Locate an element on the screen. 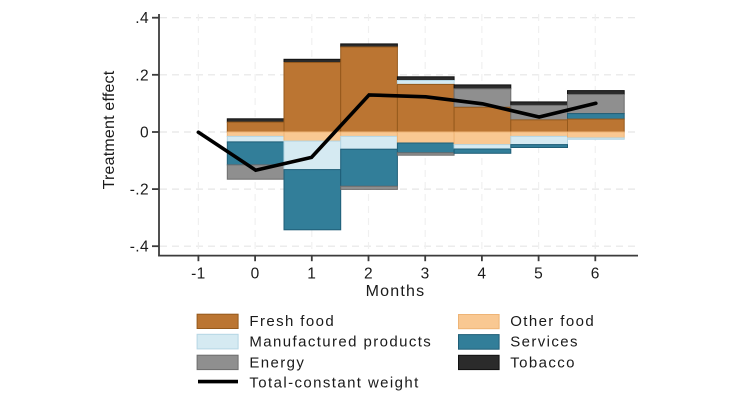  svg-text: .2 is located at coordinates (142, 75).